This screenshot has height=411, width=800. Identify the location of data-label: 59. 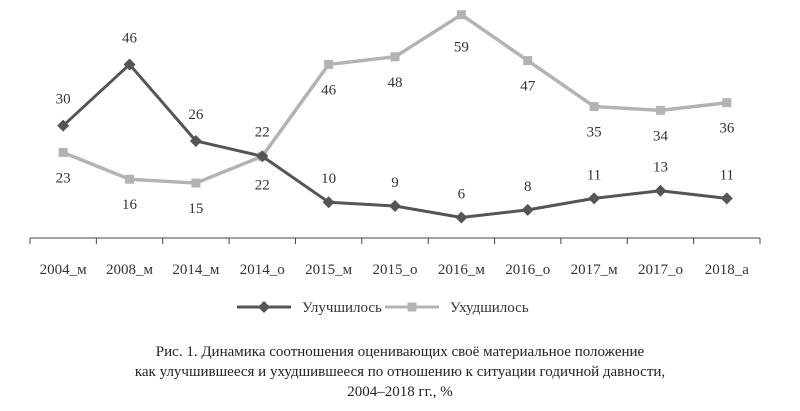
(461, 48).